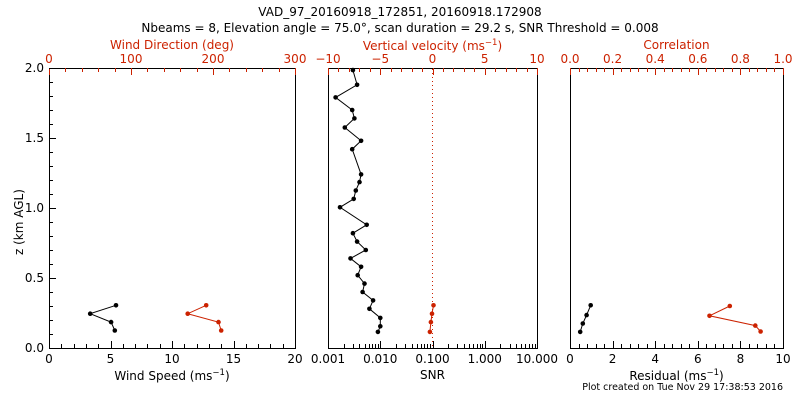 The height and width of the screenshot is (400, 800). Describe the element at coordinates (102, 317) in the screenshot. I see `panel-wind-series-0-line` at that location.